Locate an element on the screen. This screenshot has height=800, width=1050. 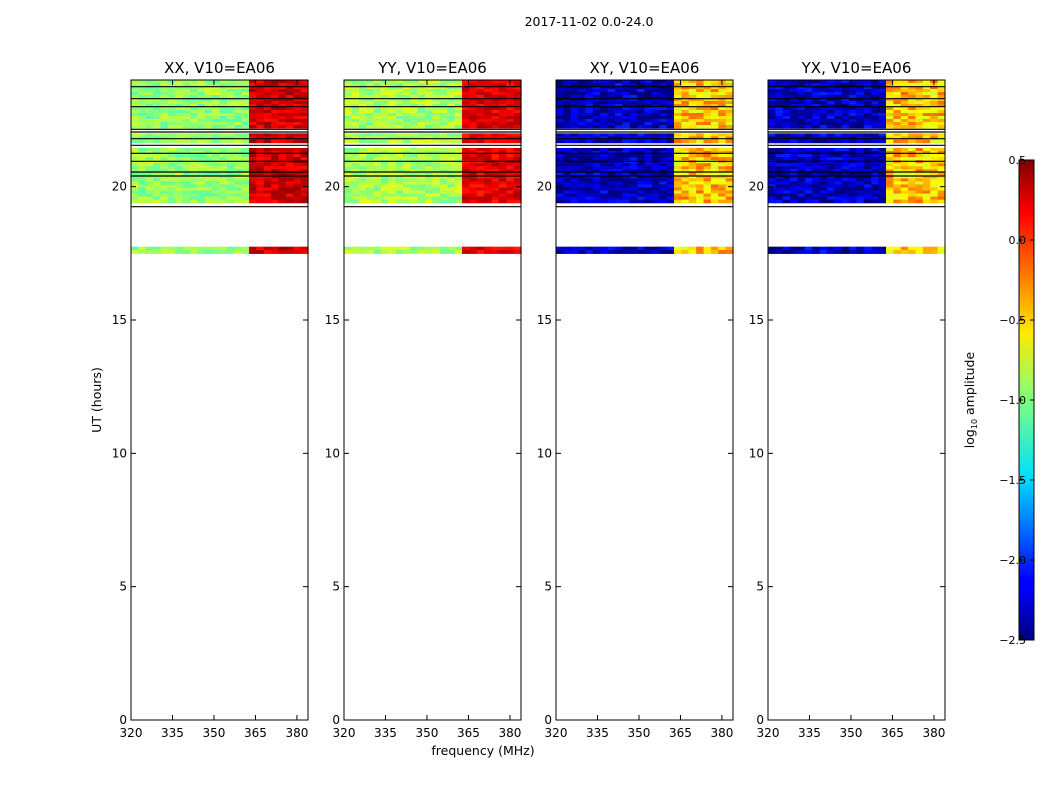
colorbar-label-subscript: 10 is located at coordinates (974, 424).